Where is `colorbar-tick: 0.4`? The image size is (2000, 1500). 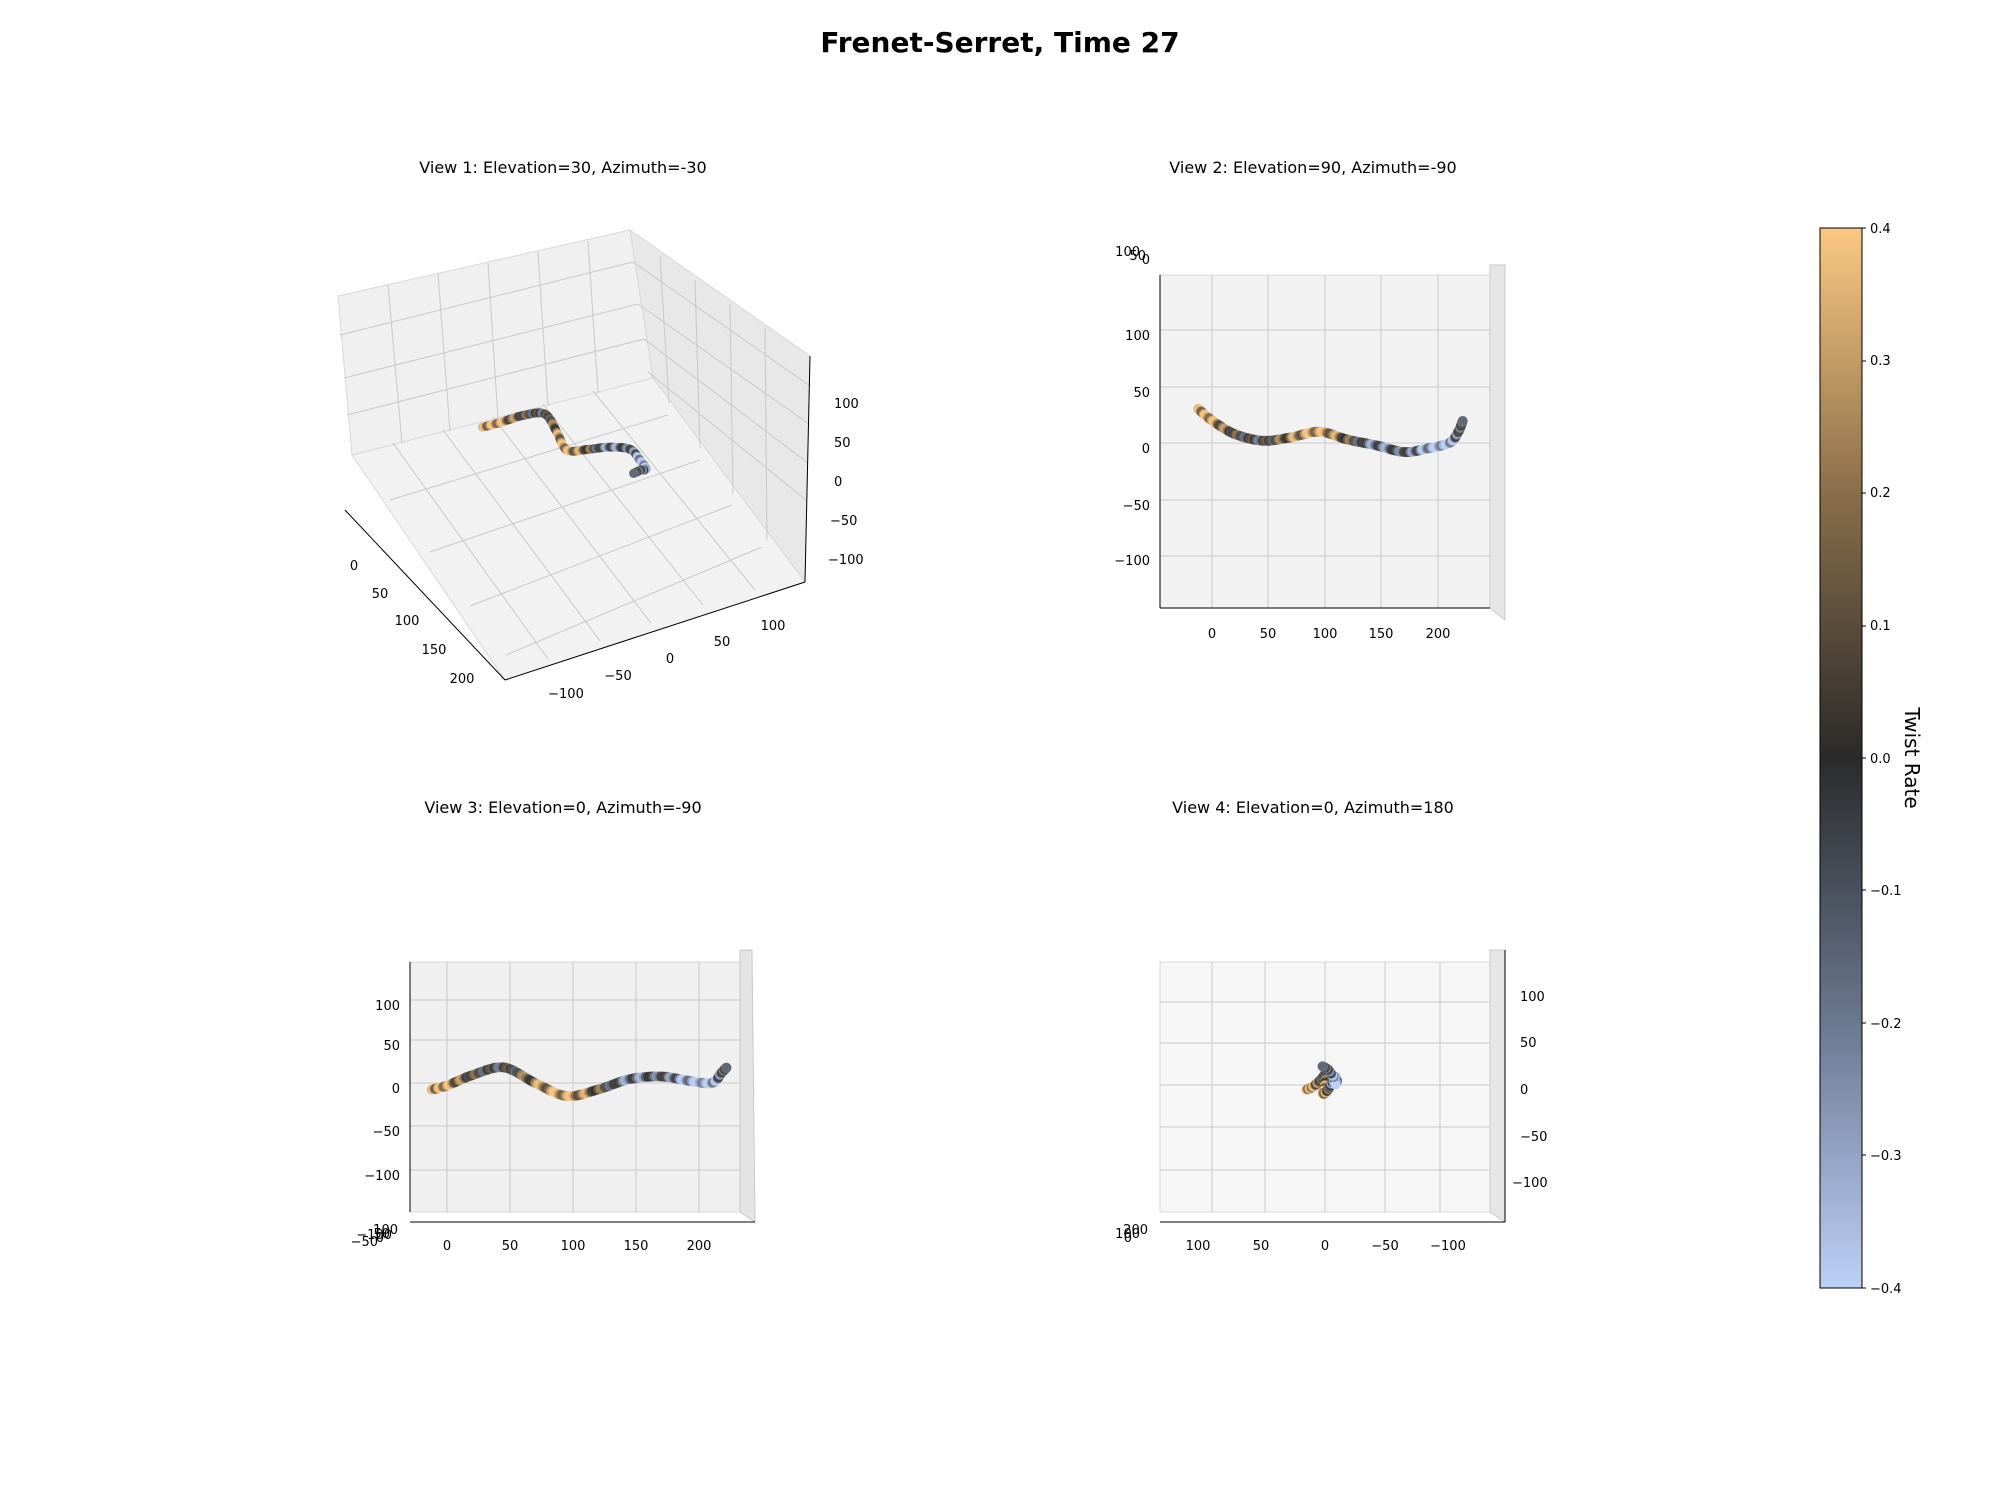 colorbar-tick: 0.4 is located at coordinates (1880, 229).